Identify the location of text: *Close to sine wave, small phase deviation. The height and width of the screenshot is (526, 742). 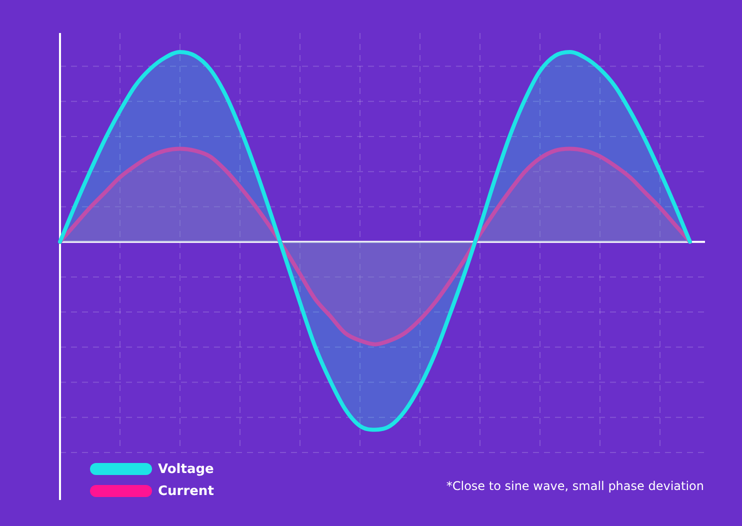
(575, 486).